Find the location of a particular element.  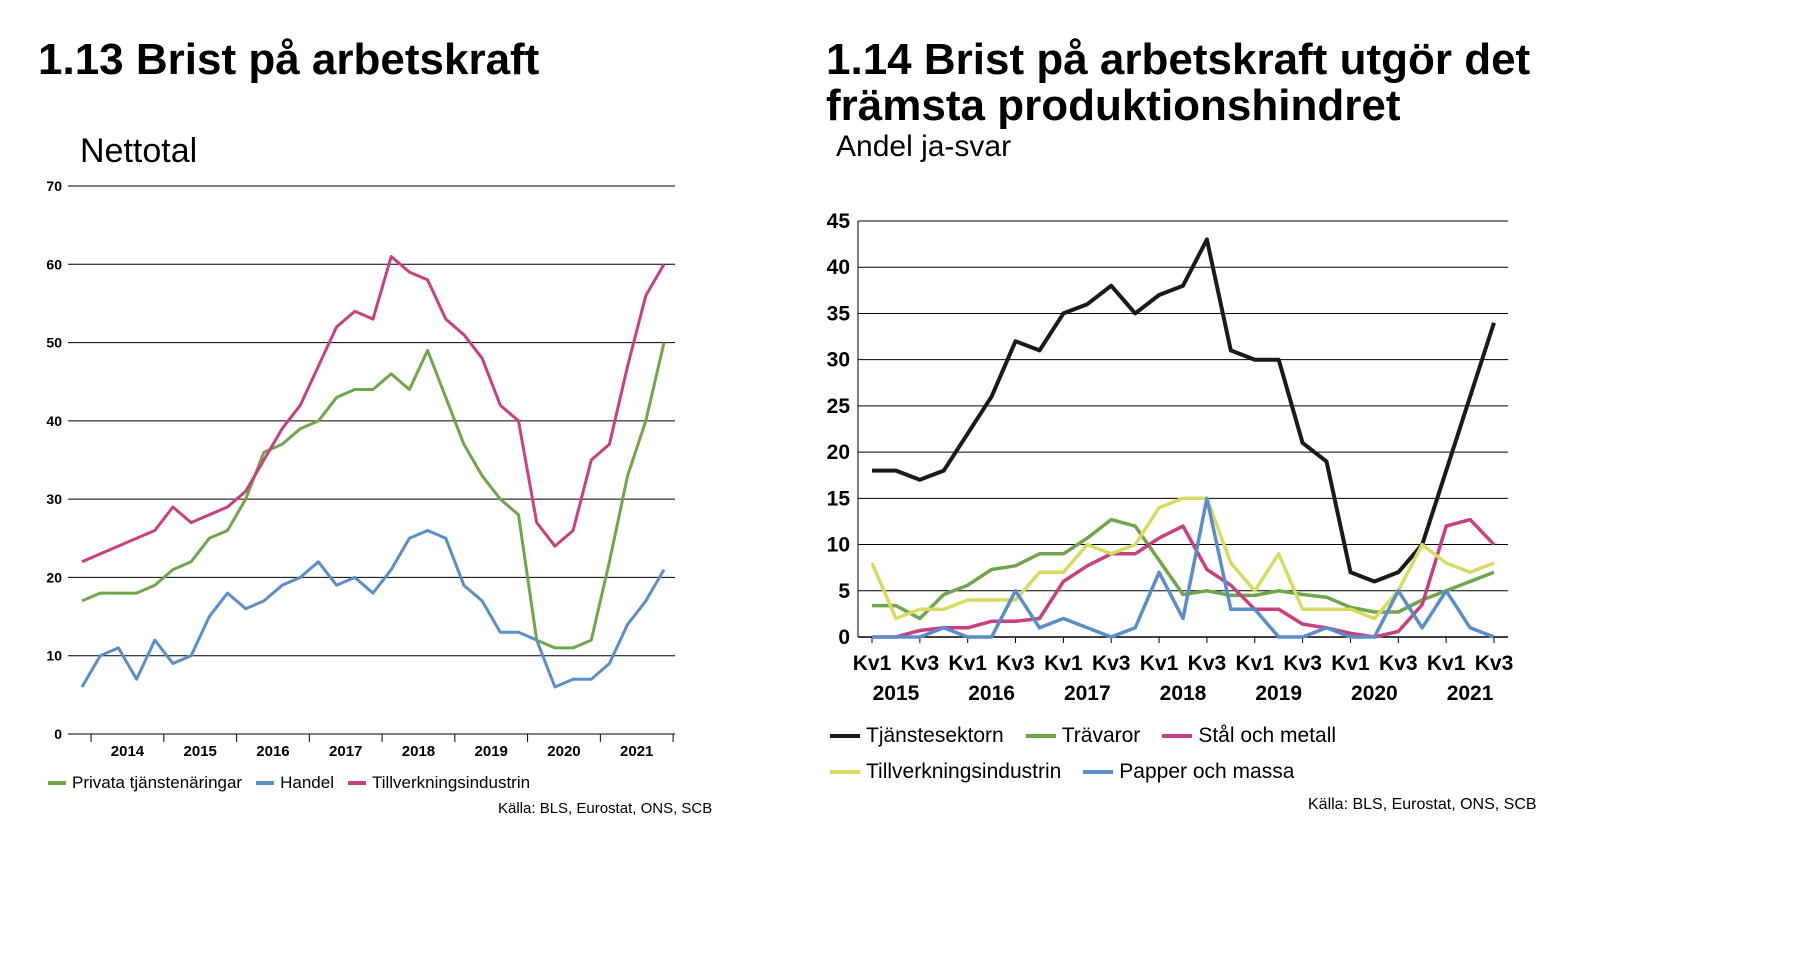

legend-label: Privata tjänstenäringar is located at coordinates (157, 782).